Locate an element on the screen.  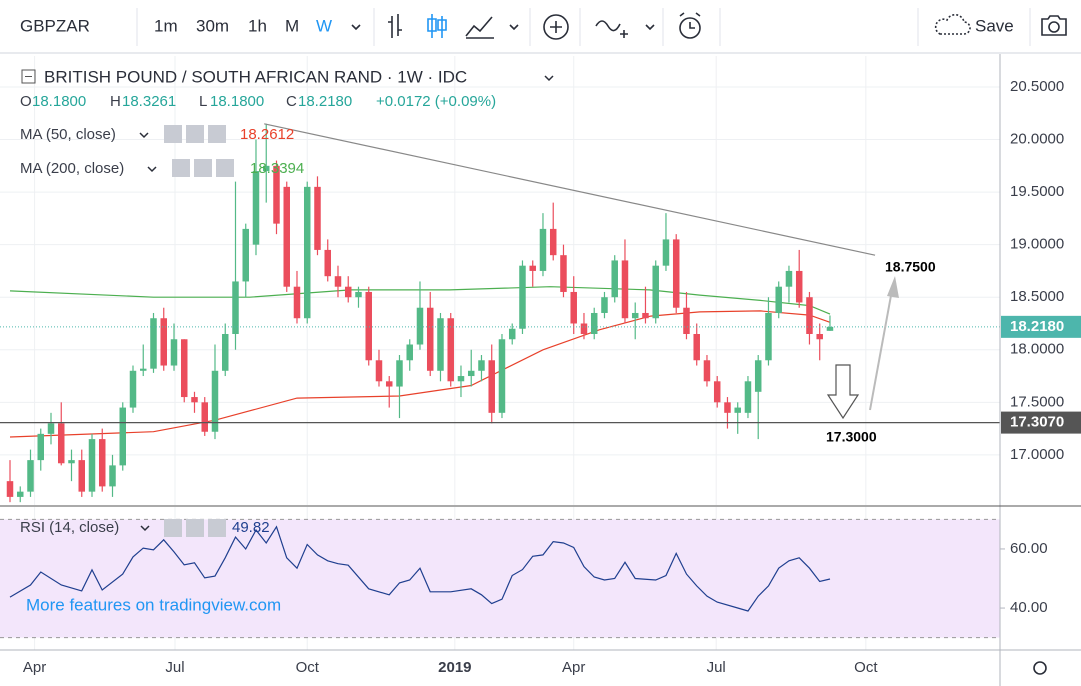
y-tick-label: 60.00 is located at coordinates (1029, 548).